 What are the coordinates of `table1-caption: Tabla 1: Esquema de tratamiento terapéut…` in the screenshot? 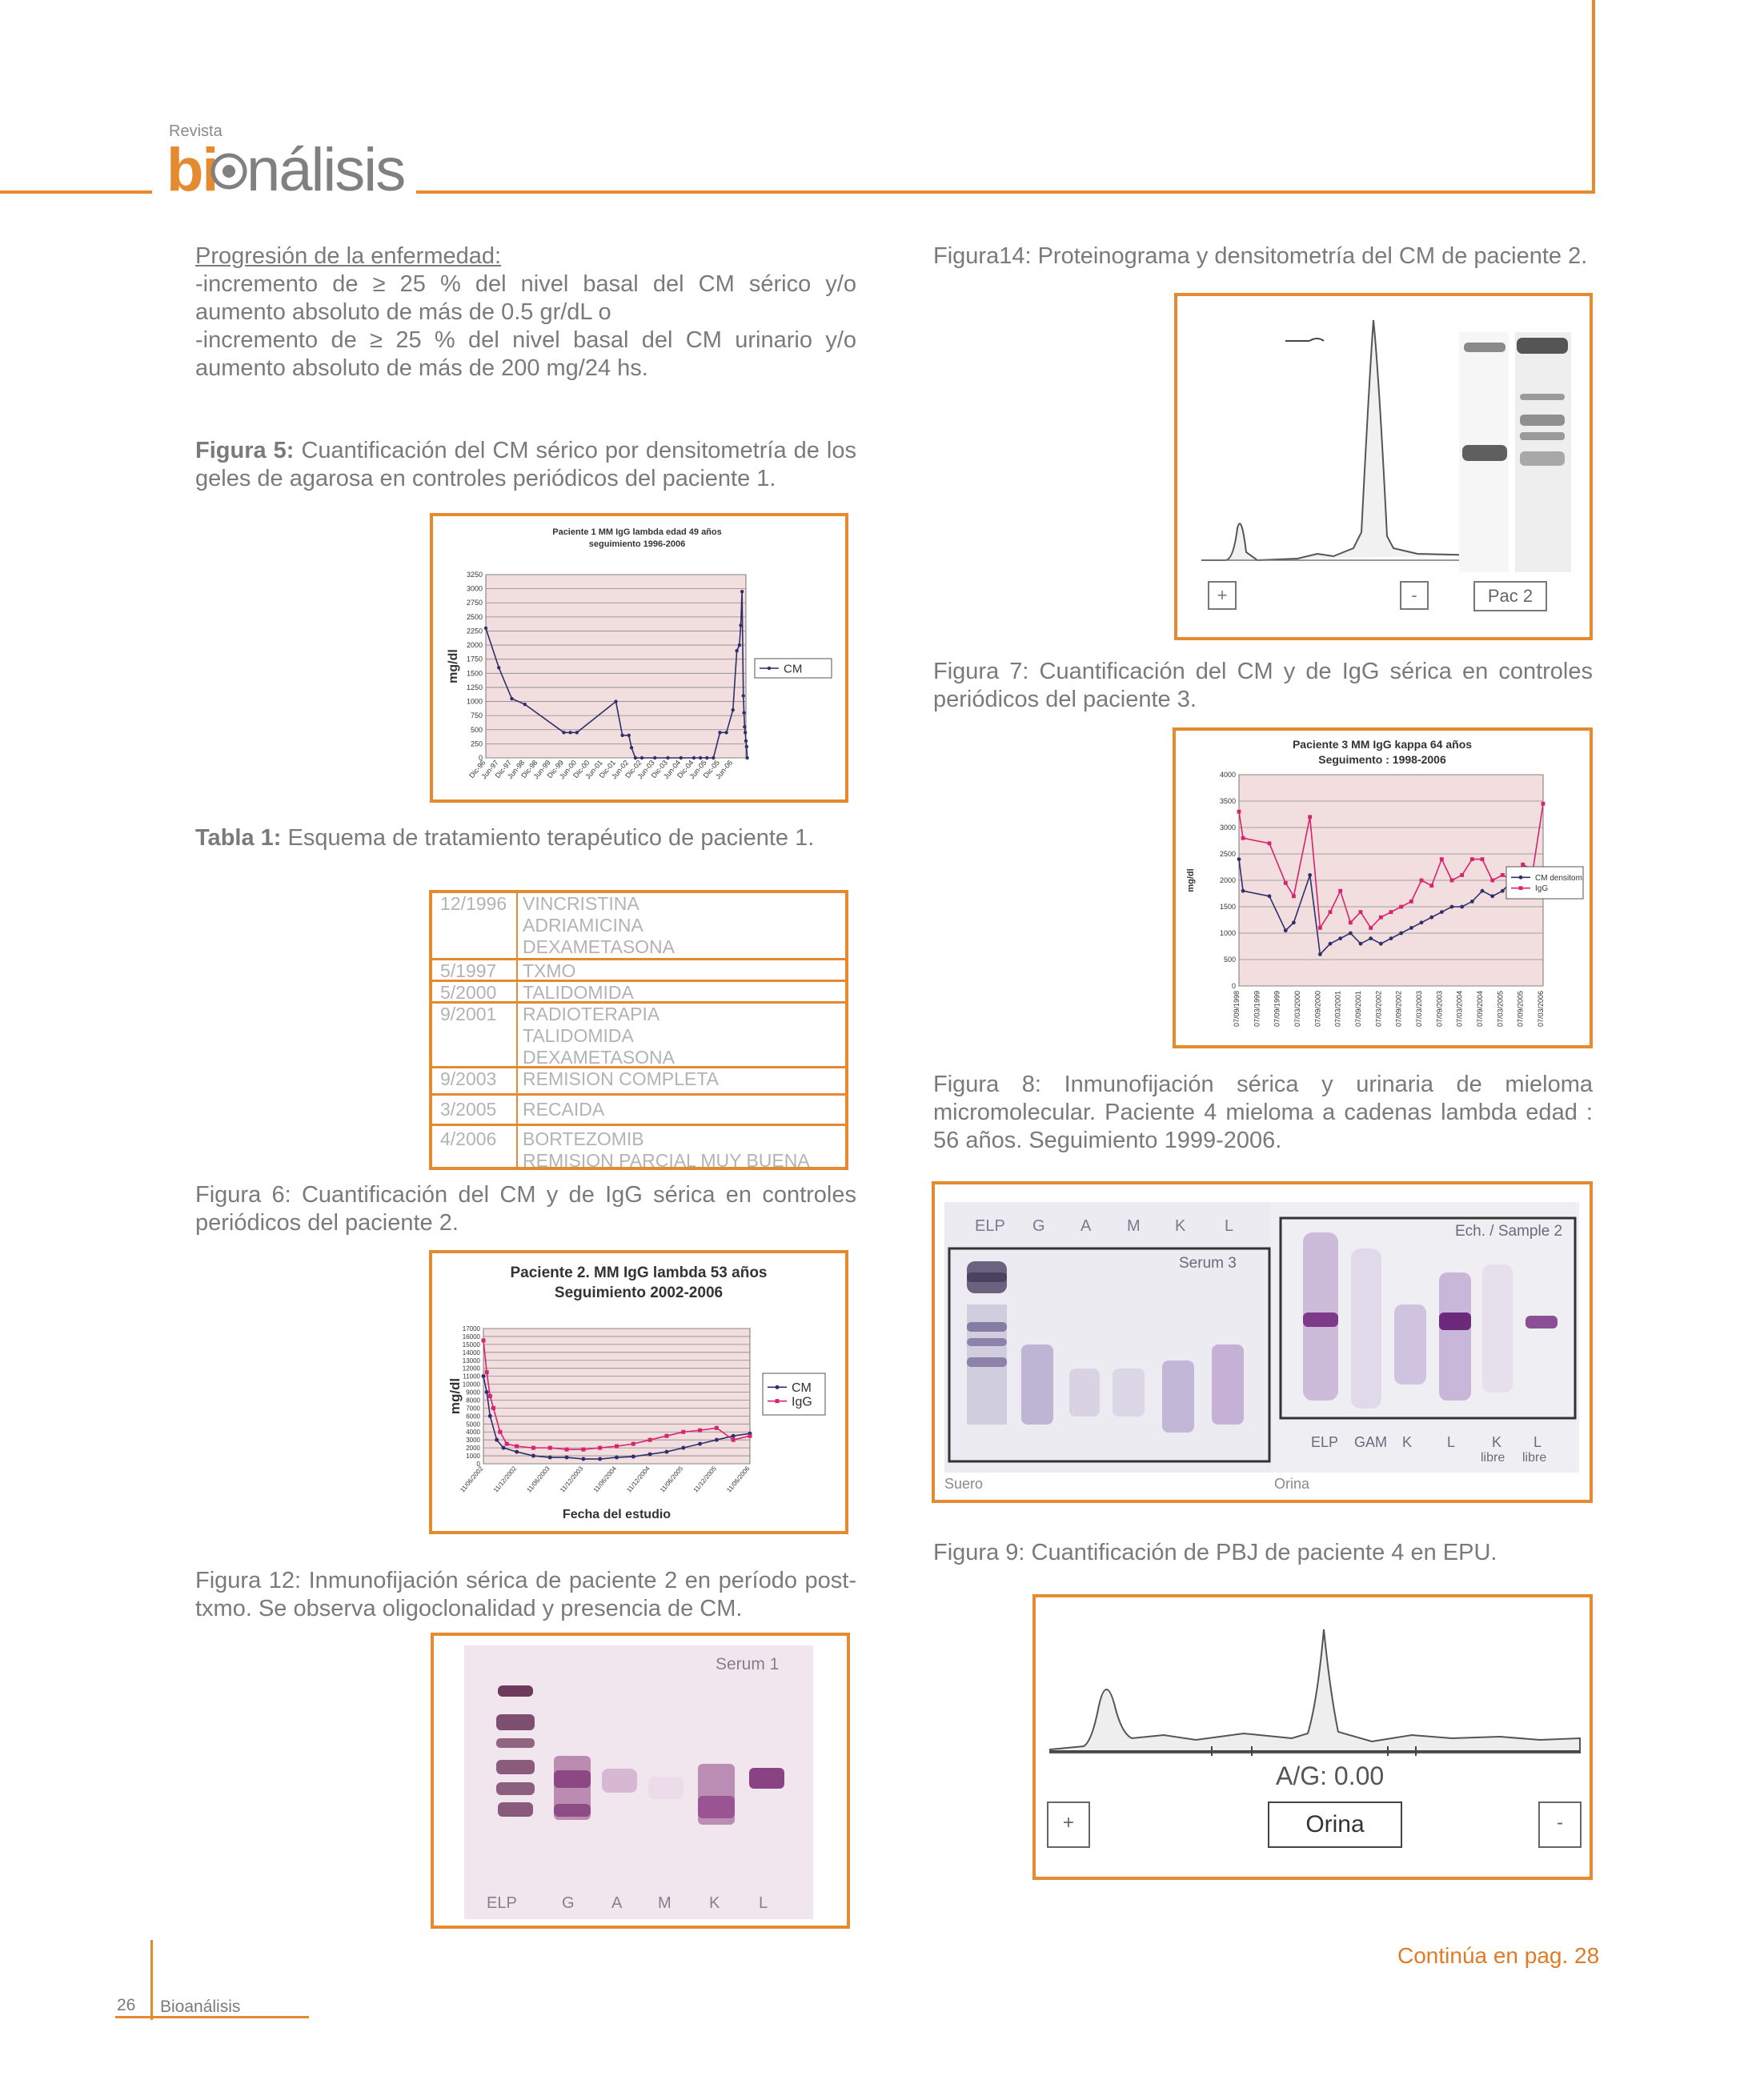 It's located at (525, 838).